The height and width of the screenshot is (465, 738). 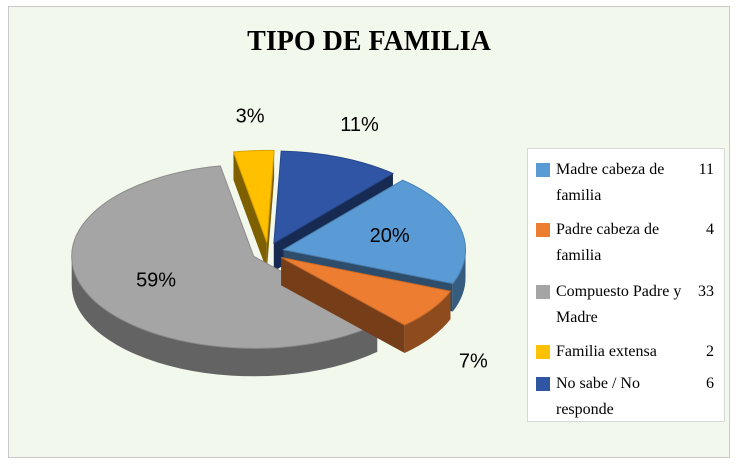 I want to click on data-label: 11%, so click(x=359, y=125).